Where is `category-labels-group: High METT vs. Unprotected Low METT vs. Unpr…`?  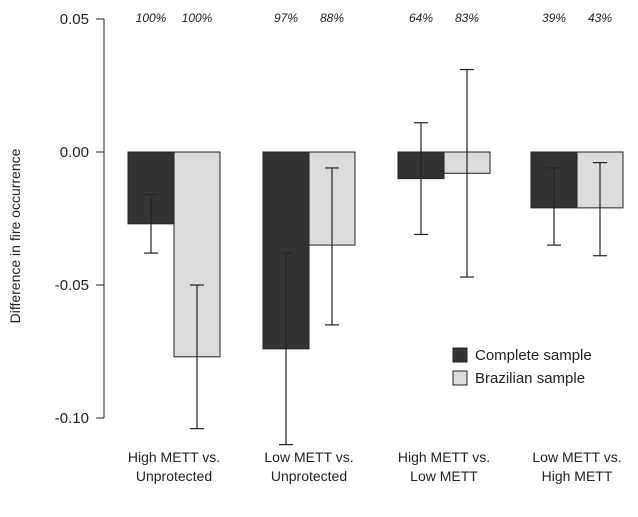 category-labels-group: High METT vs. Unprotected Low METT vs. Unpr… is located at coordinates (375, 466).